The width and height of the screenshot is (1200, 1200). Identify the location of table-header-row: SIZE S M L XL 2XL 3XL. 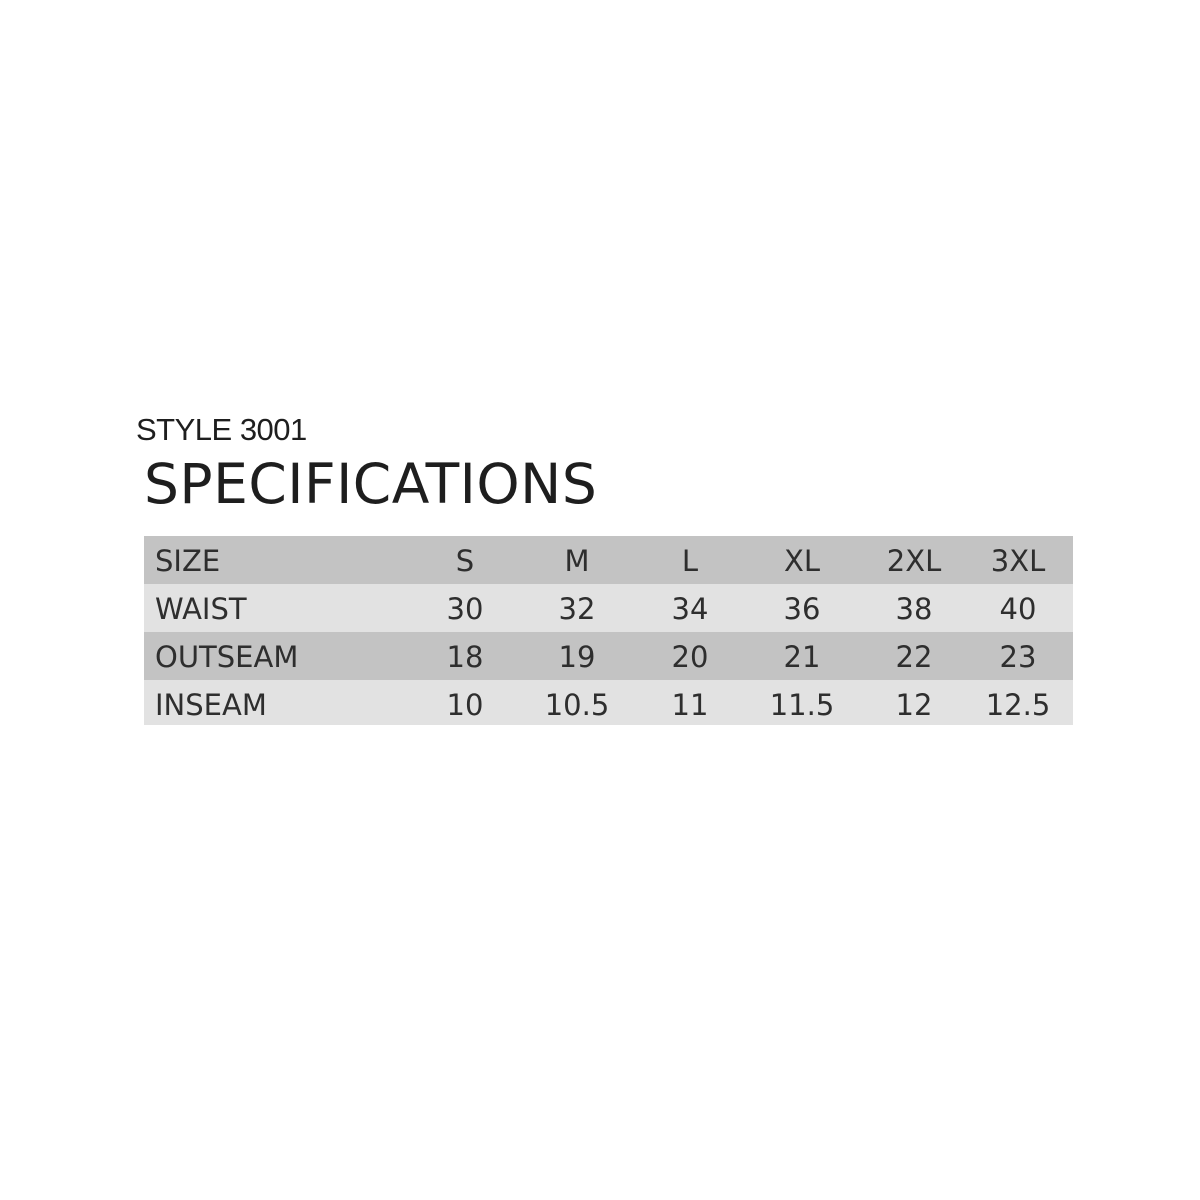
(608, 560).